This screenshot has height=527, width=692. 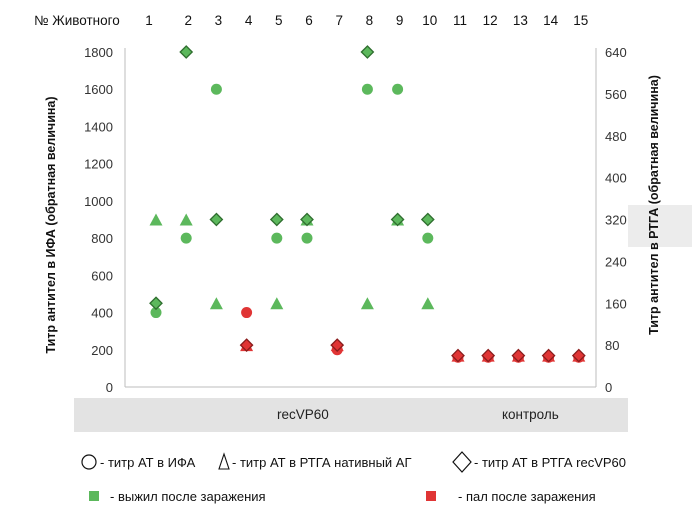 I want to click on left-tick-label: 1200, so click(x=98, y=164).